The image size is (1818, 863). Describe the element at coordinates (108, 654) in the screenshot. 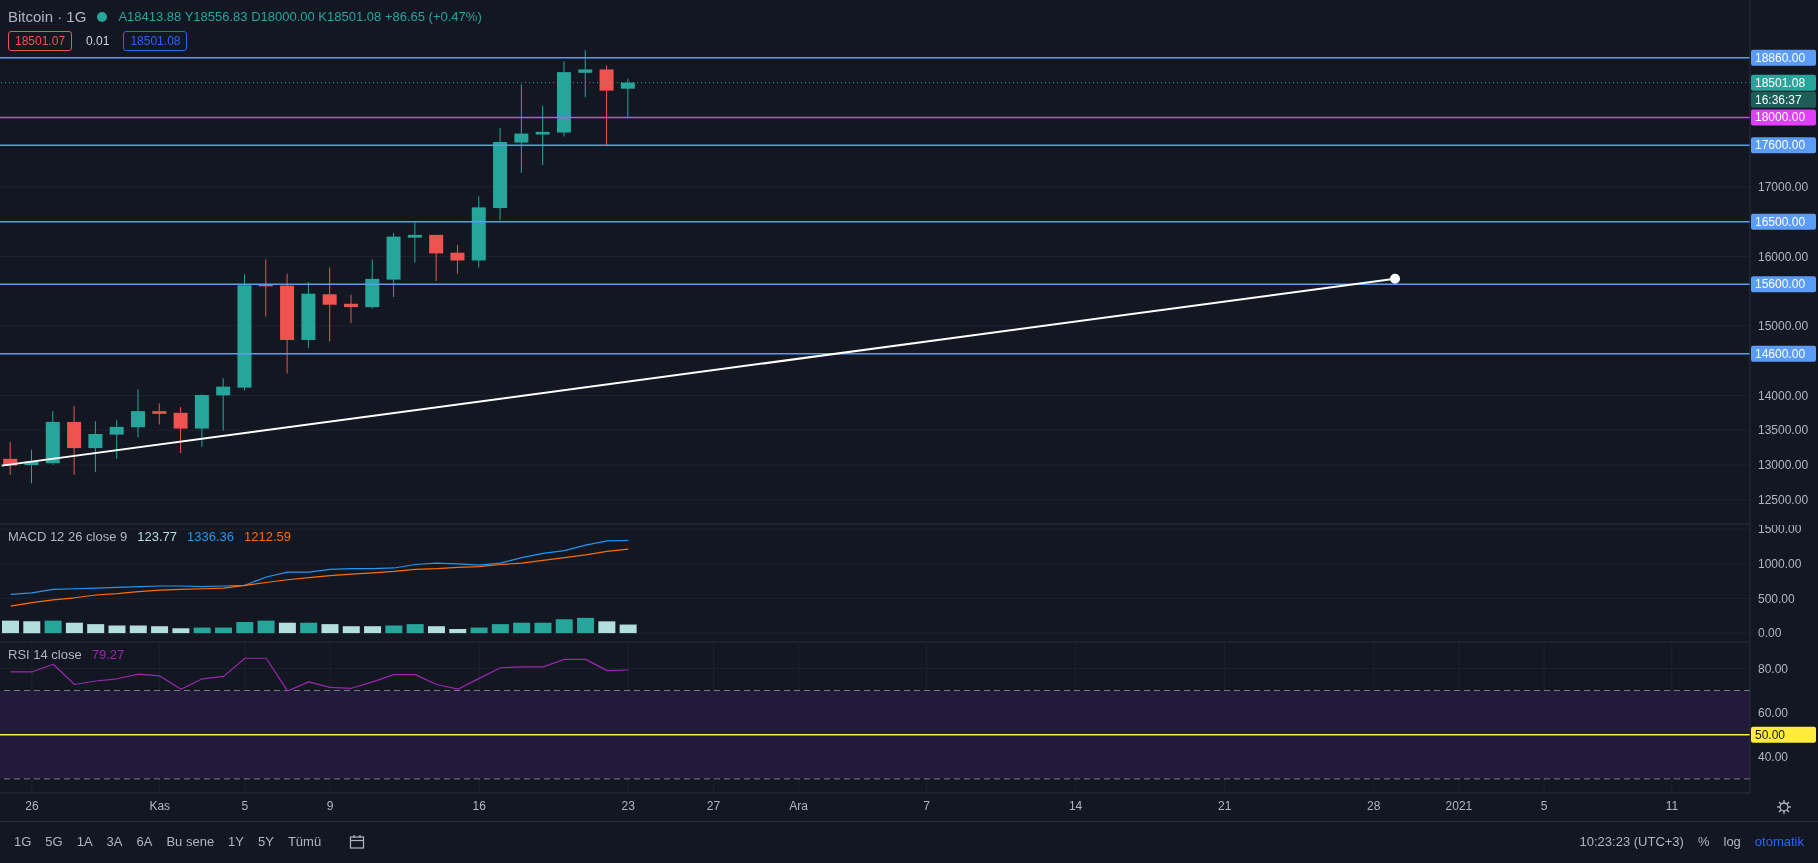

I see `annotation: 79.27` at that location.